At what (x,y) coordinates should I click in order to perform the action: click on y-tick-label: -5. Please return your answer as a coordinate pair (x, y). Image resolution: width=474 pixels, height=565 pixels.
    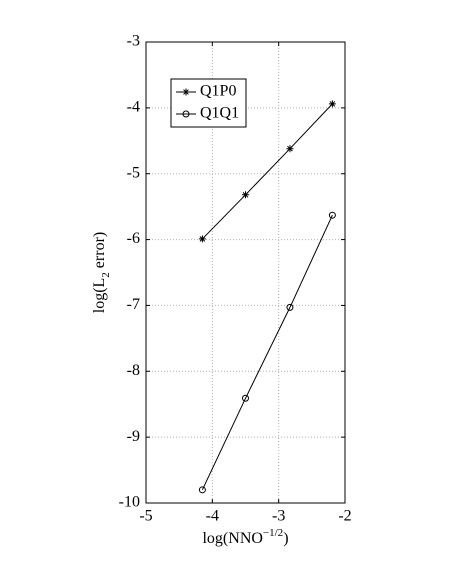
    Looking at the image, I should click on (133, 172).